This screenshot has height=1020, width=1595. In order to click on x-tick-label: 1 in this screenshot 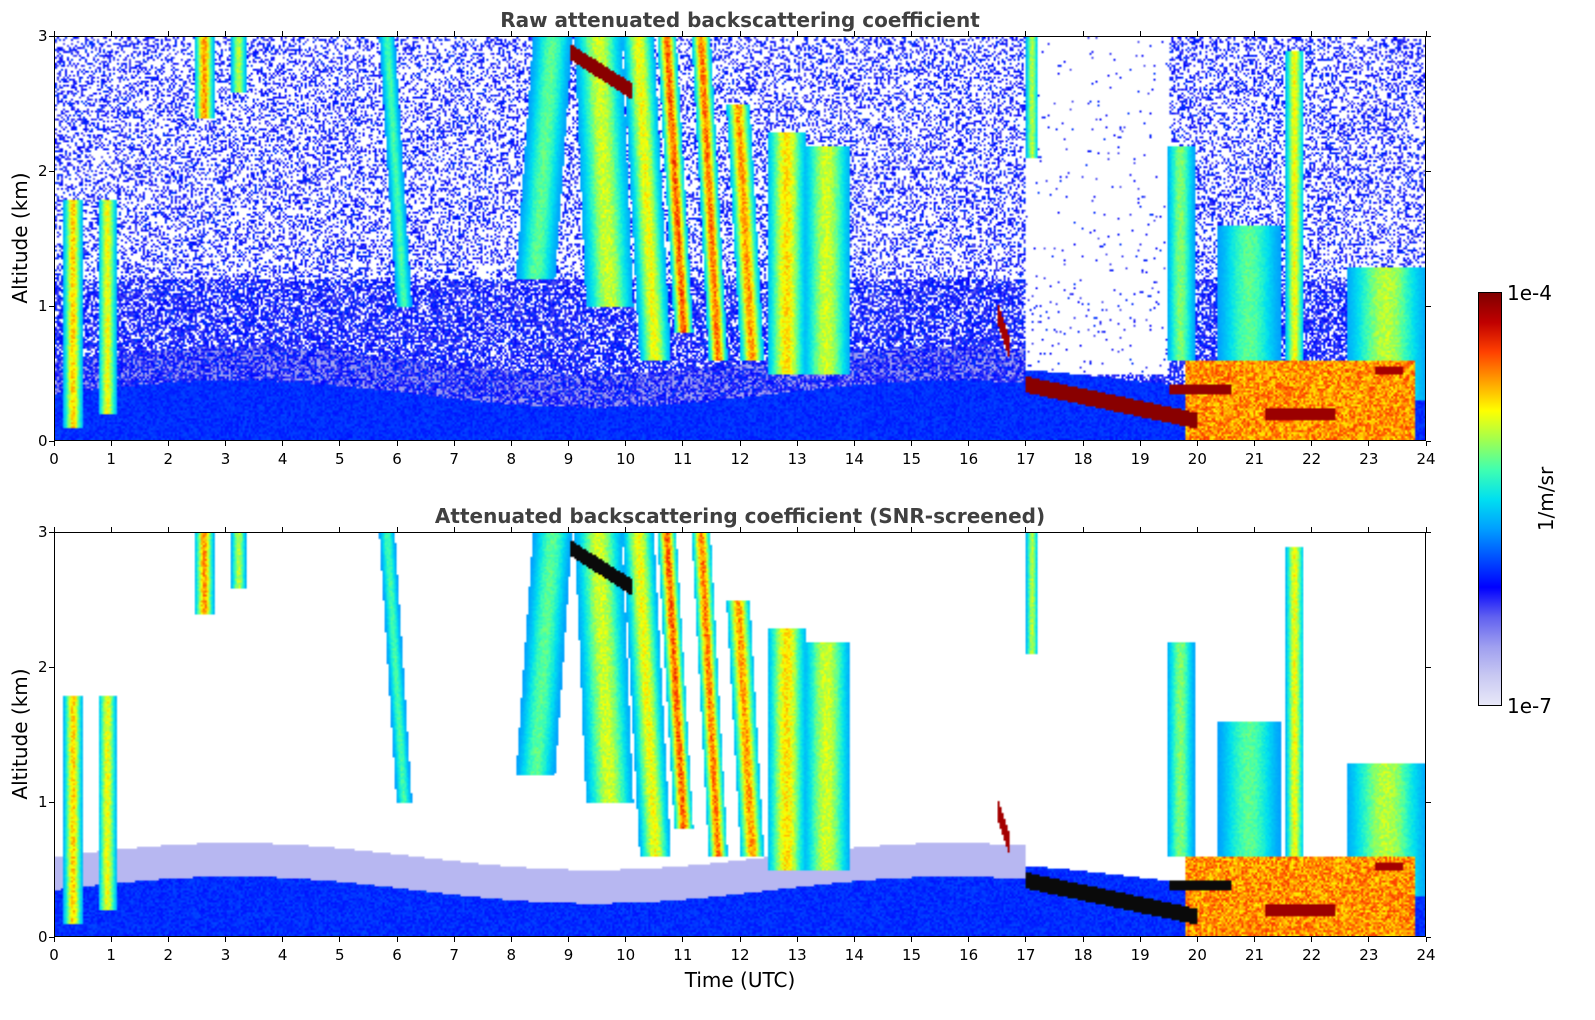, I will do `click(111, 955)`.